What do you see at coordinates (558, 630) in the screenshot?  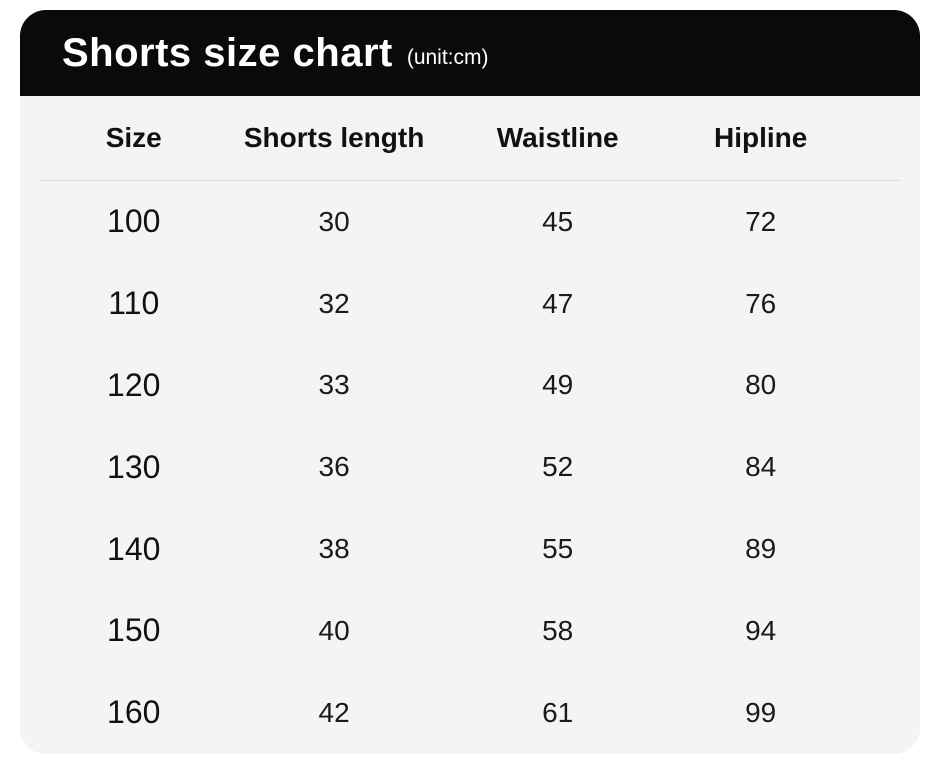 I see `table-cell: 58` at bounding box center [558, 630].